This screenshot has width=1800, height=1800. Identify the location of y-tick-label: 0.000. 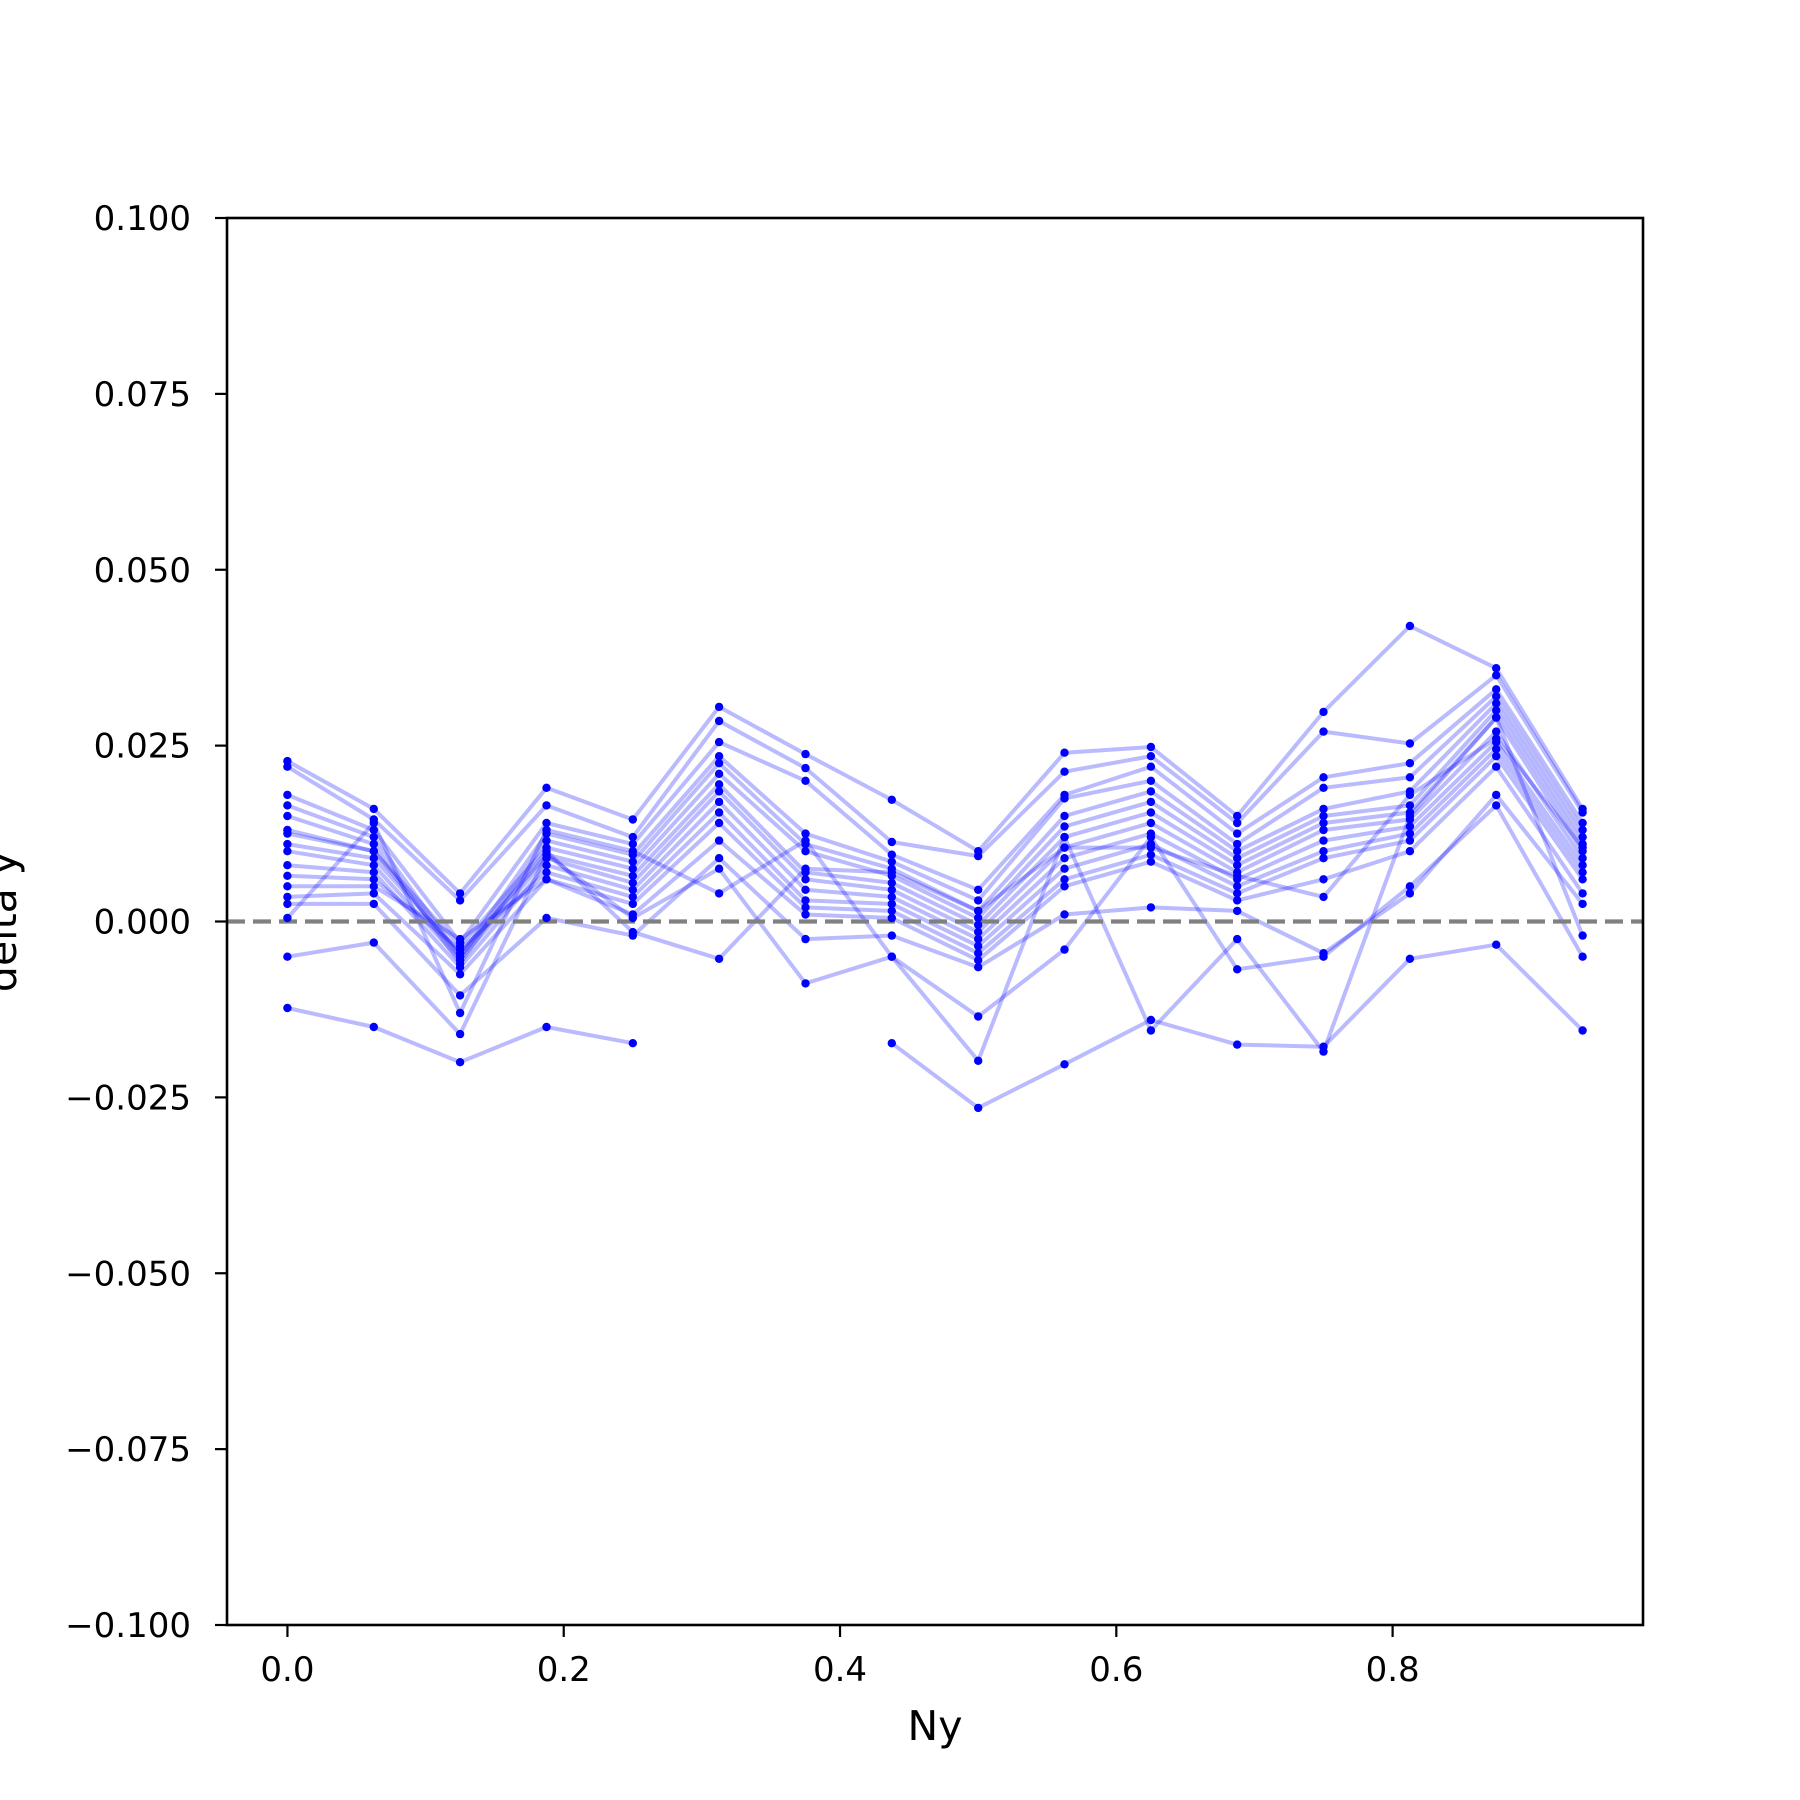
(142, 923).